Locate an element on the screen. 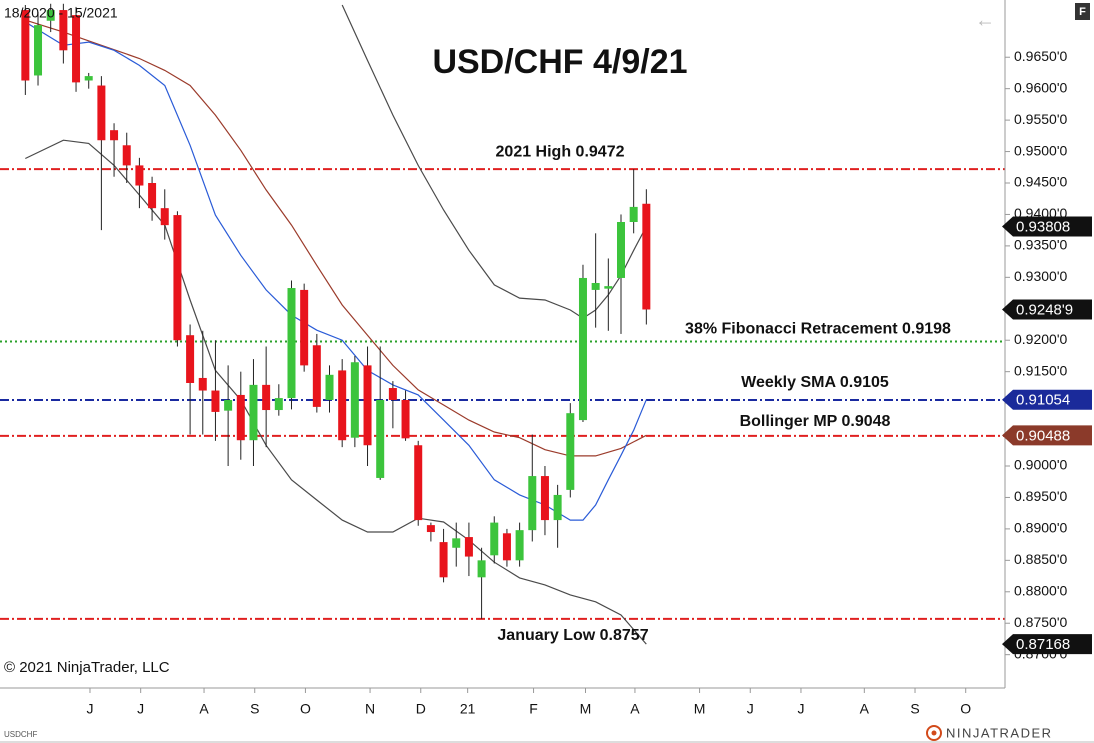 This screenshot has width=1094, height=743. price-marker-label: 0.93808 is located at coordinates (1043, 226).